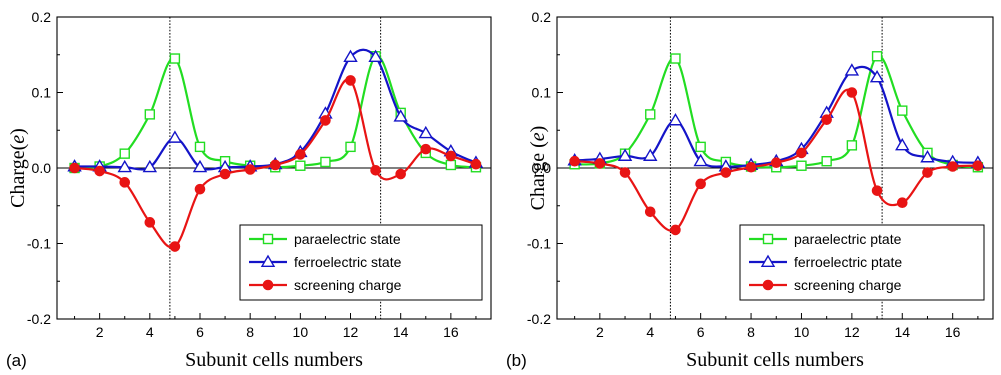 The height and width of the screenshot is (375, 1001). I want to click on legend-entry: ferroelectric state, so click(325, 262).